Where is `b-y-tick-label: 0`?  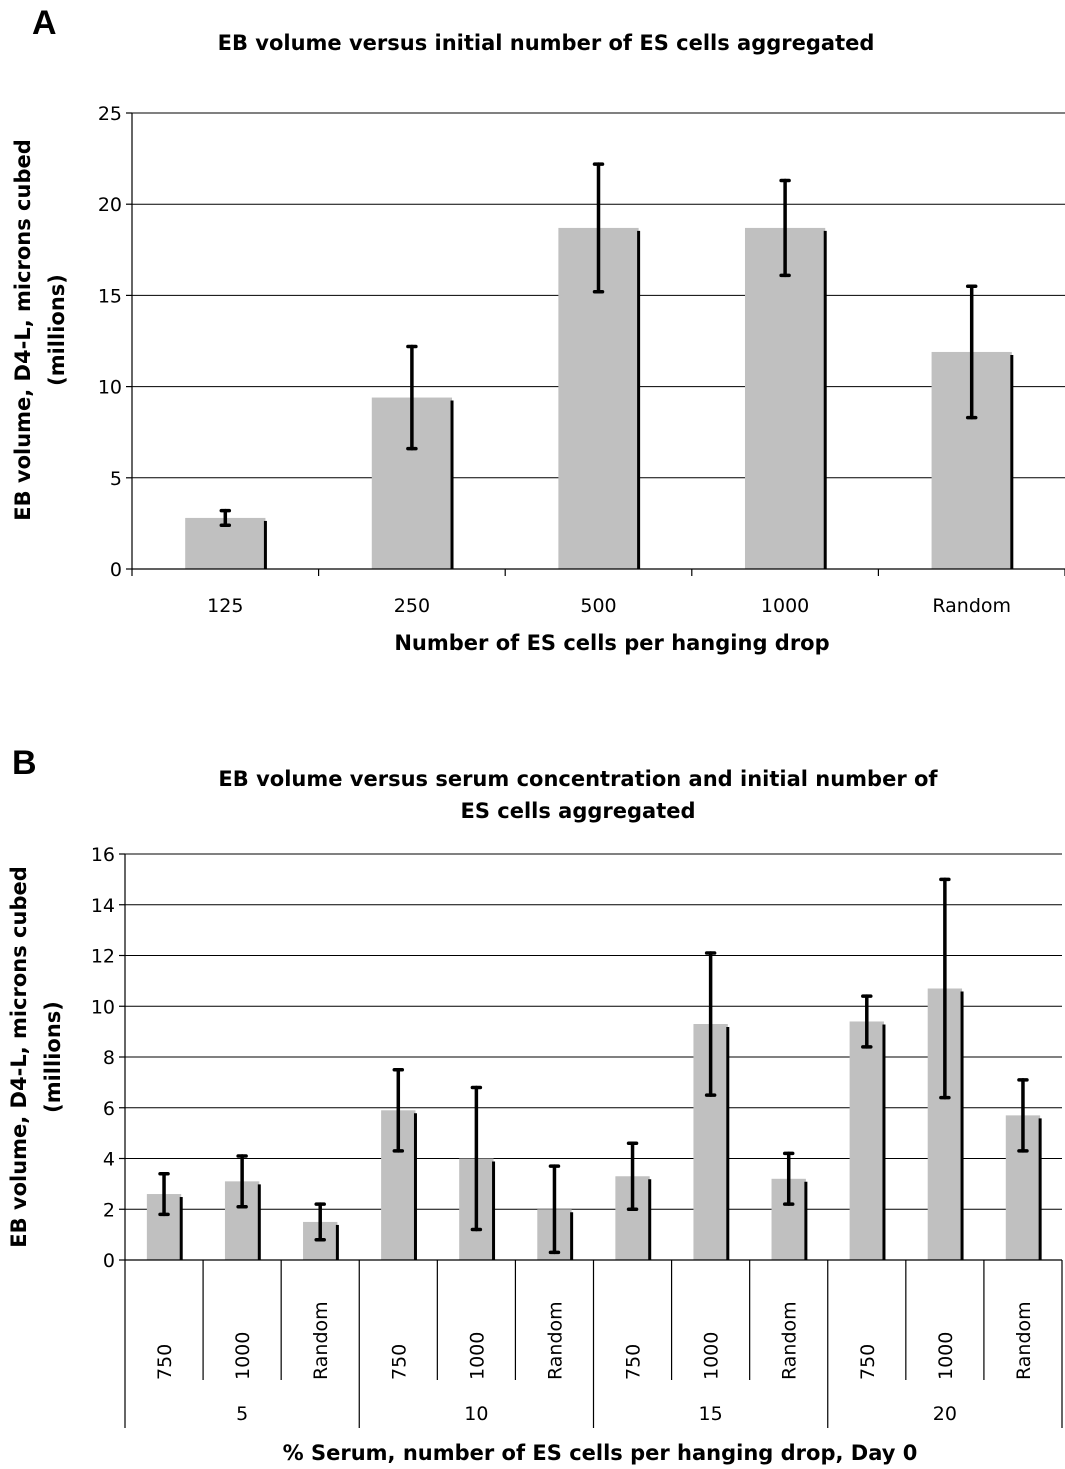
b-y-tick-label: 0 is located at coordinates (109, 1261).